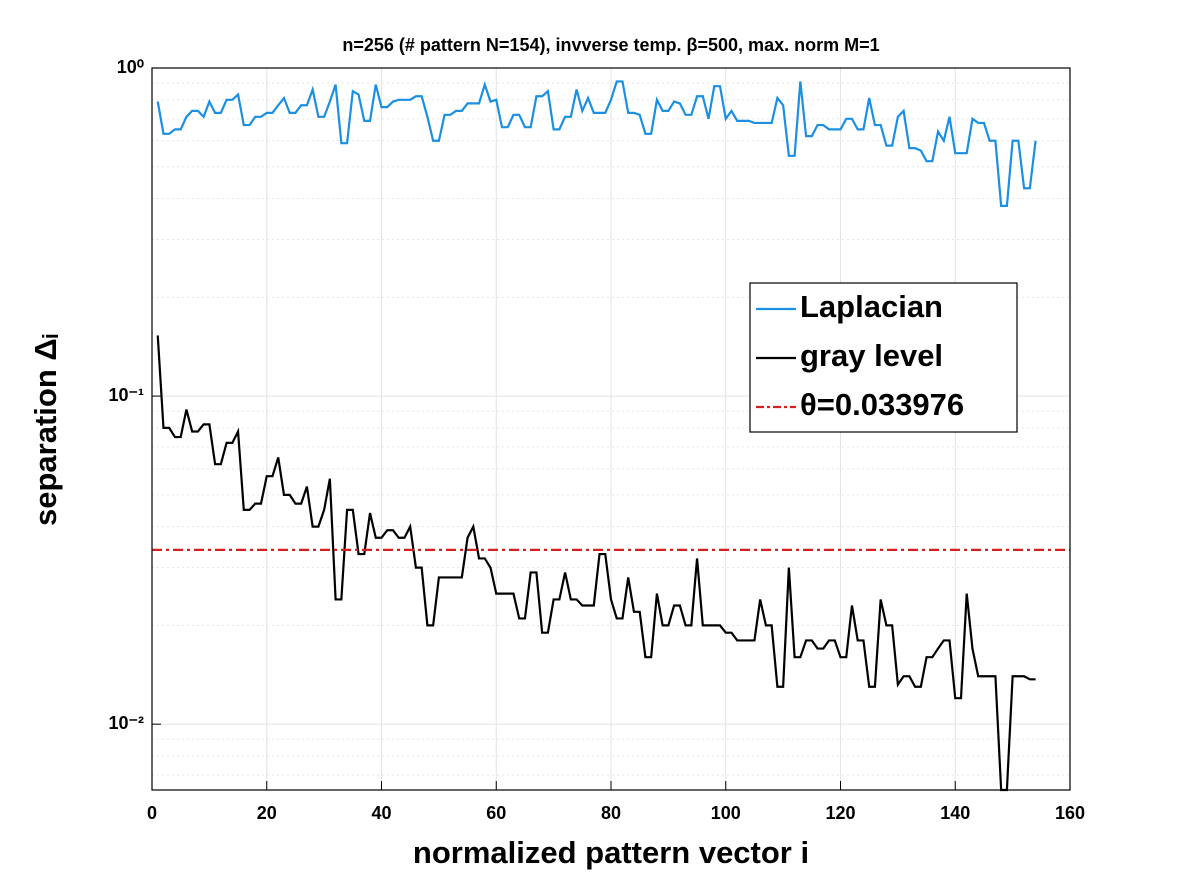 This screenshot has width=1183, height=888. Describe the element at coordinates (726, 813) in the screenshot. I see `x-tick-label: 100` at that location.